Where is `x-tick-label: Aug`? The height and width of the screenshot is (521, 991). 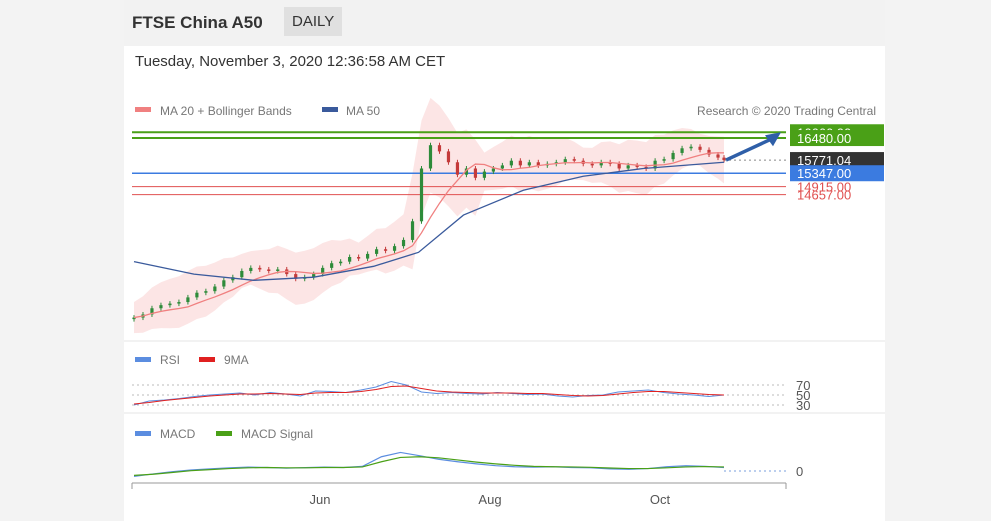 x-tick-label: Aug is located at coordinates (489, 499).